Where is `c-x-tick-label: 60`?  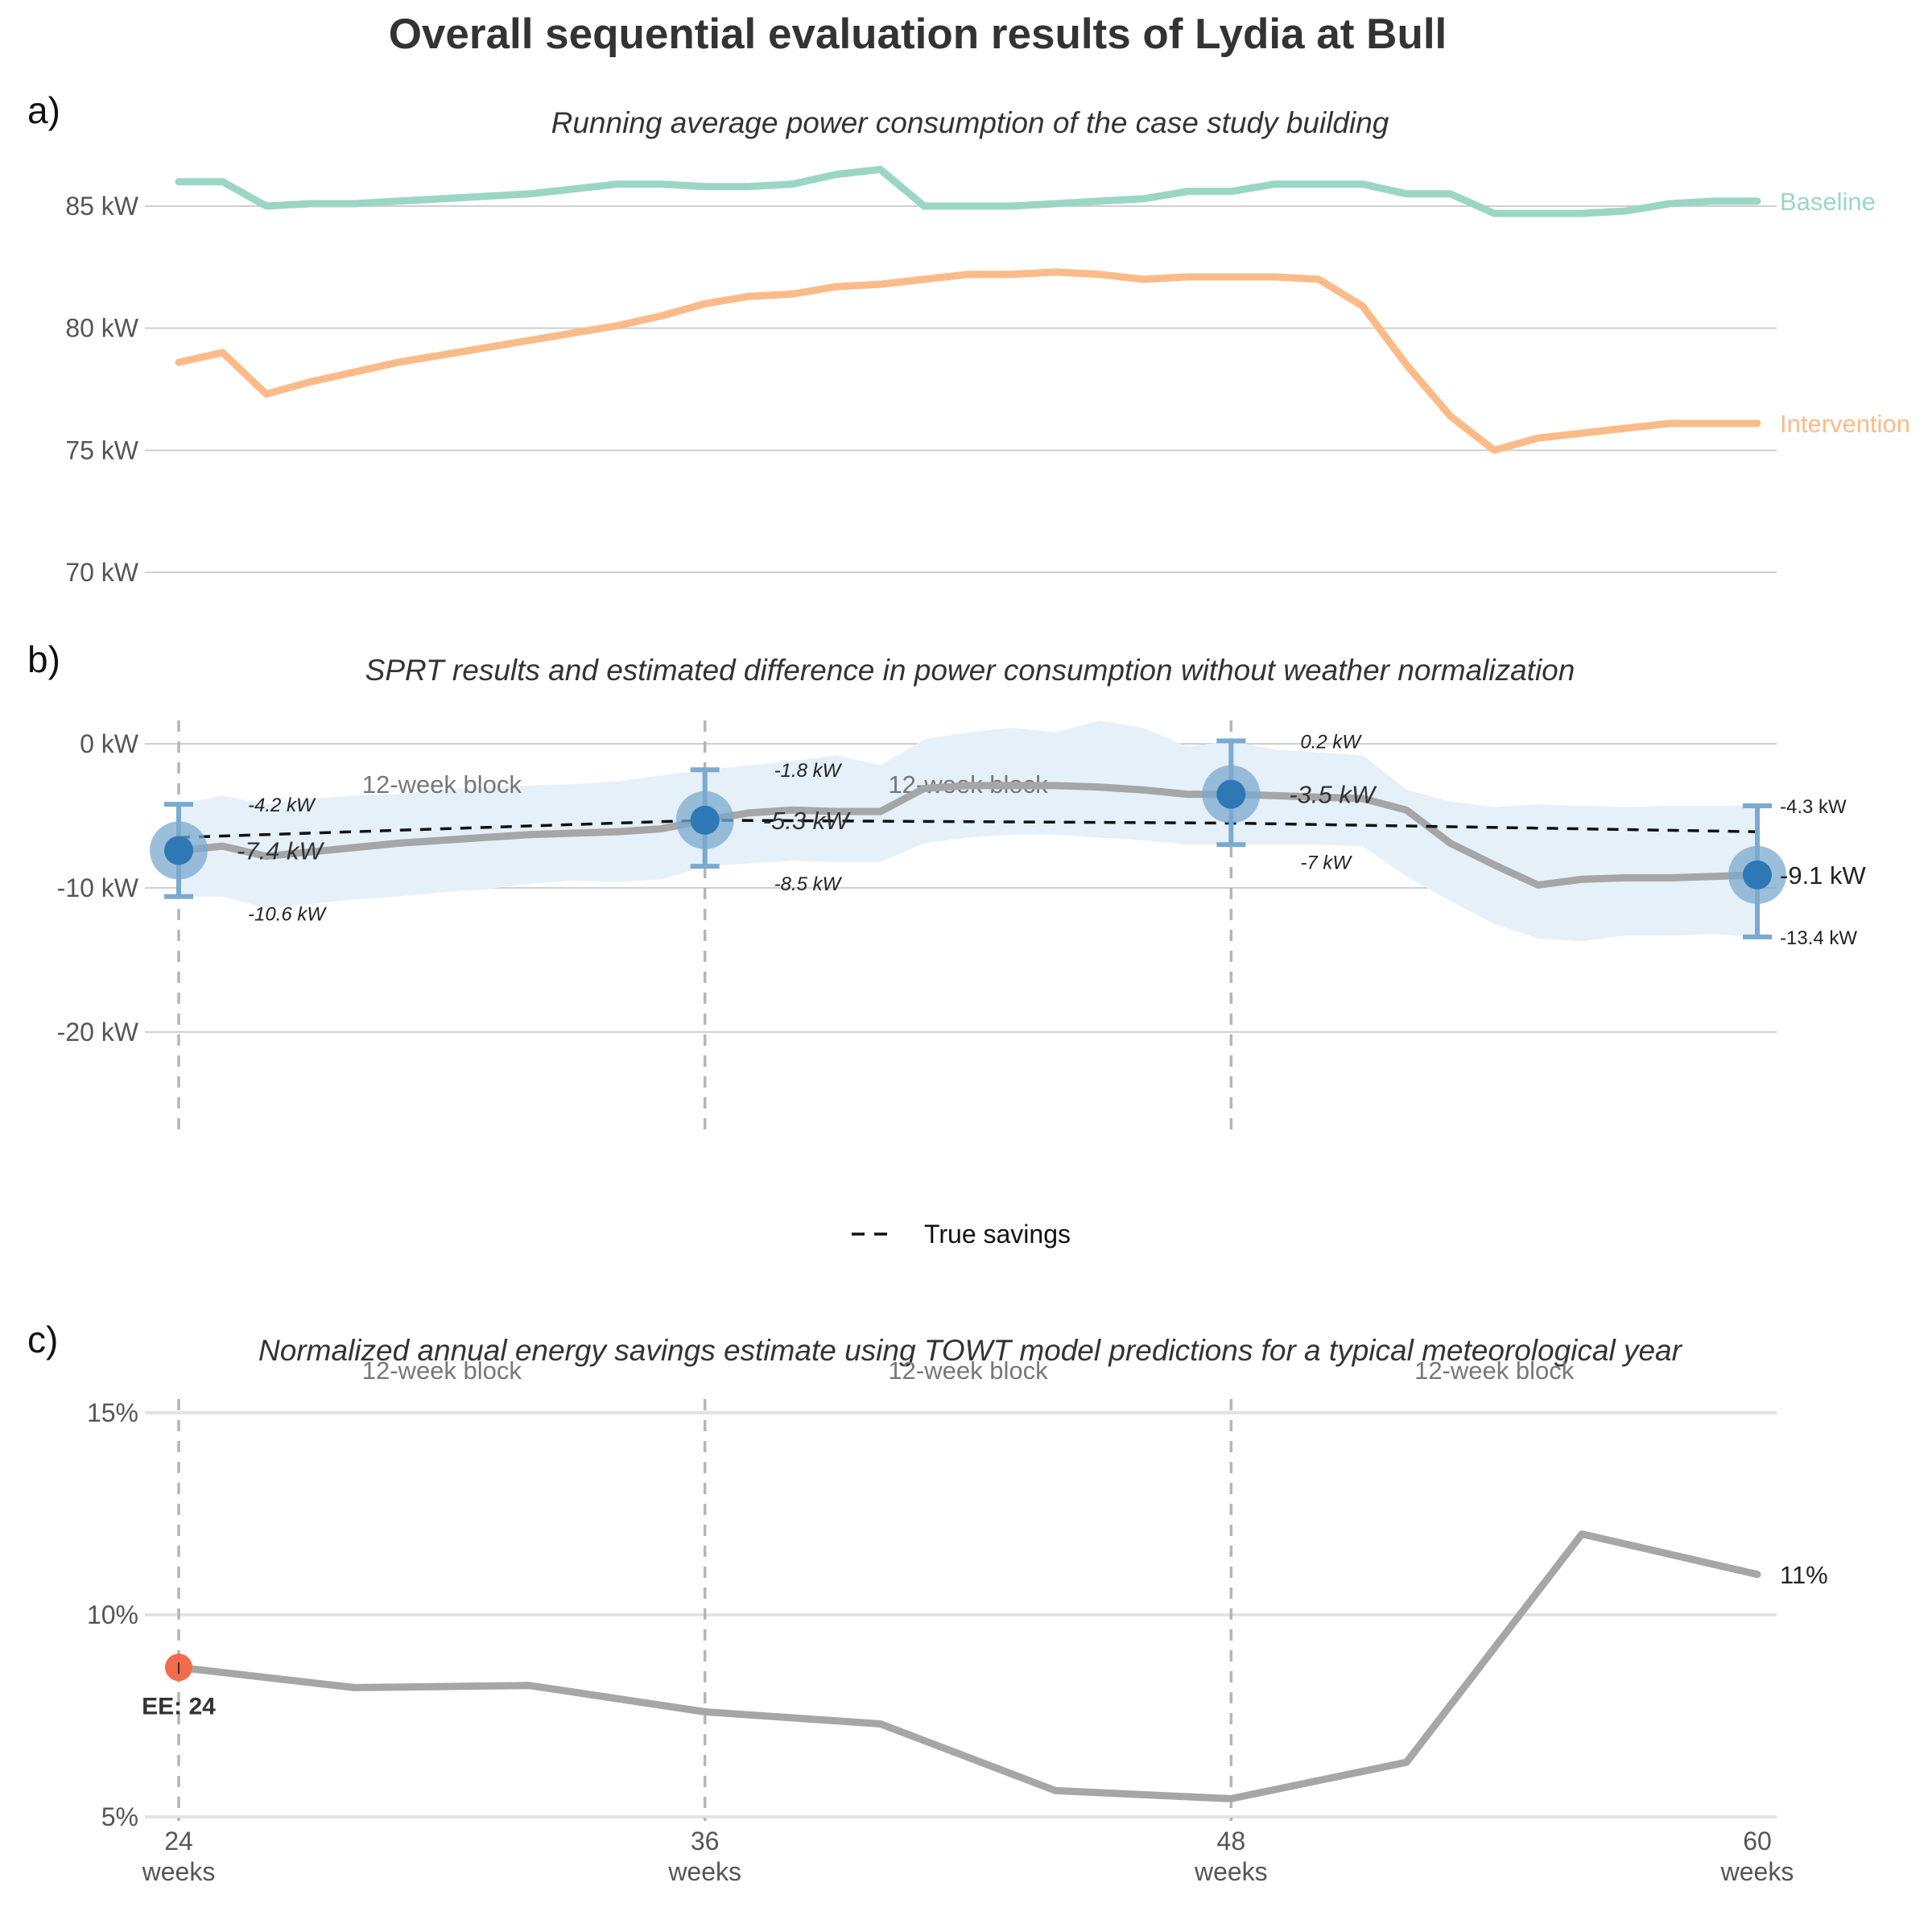 c-x-tick-label: 60 is located at coordinates (1757, 1841).